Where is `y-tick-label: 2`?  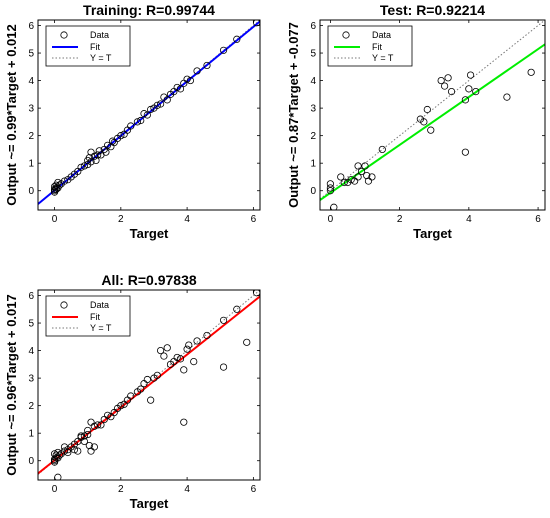
y-tick-label: 2 is located at coordinates (31, 136).